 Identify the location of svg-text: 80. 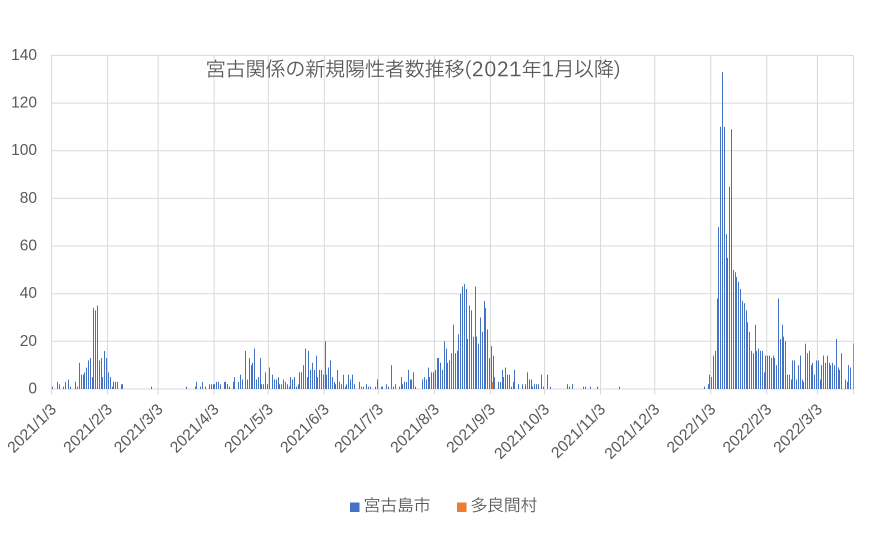
(29, 198).